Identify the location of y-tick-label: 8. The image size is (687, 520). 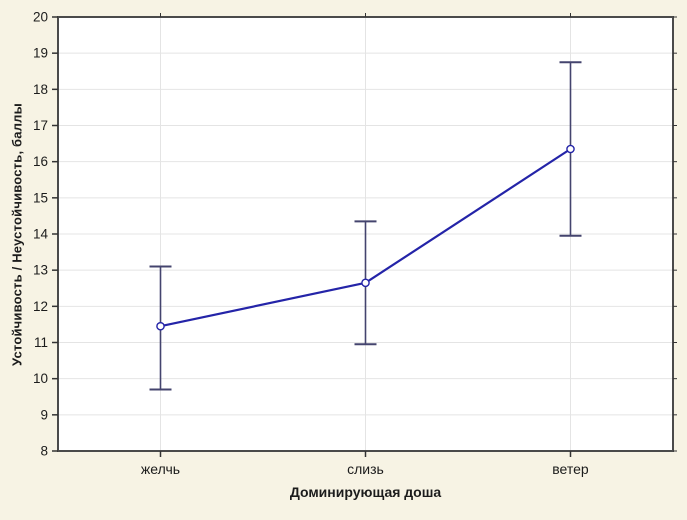
(44, 451).